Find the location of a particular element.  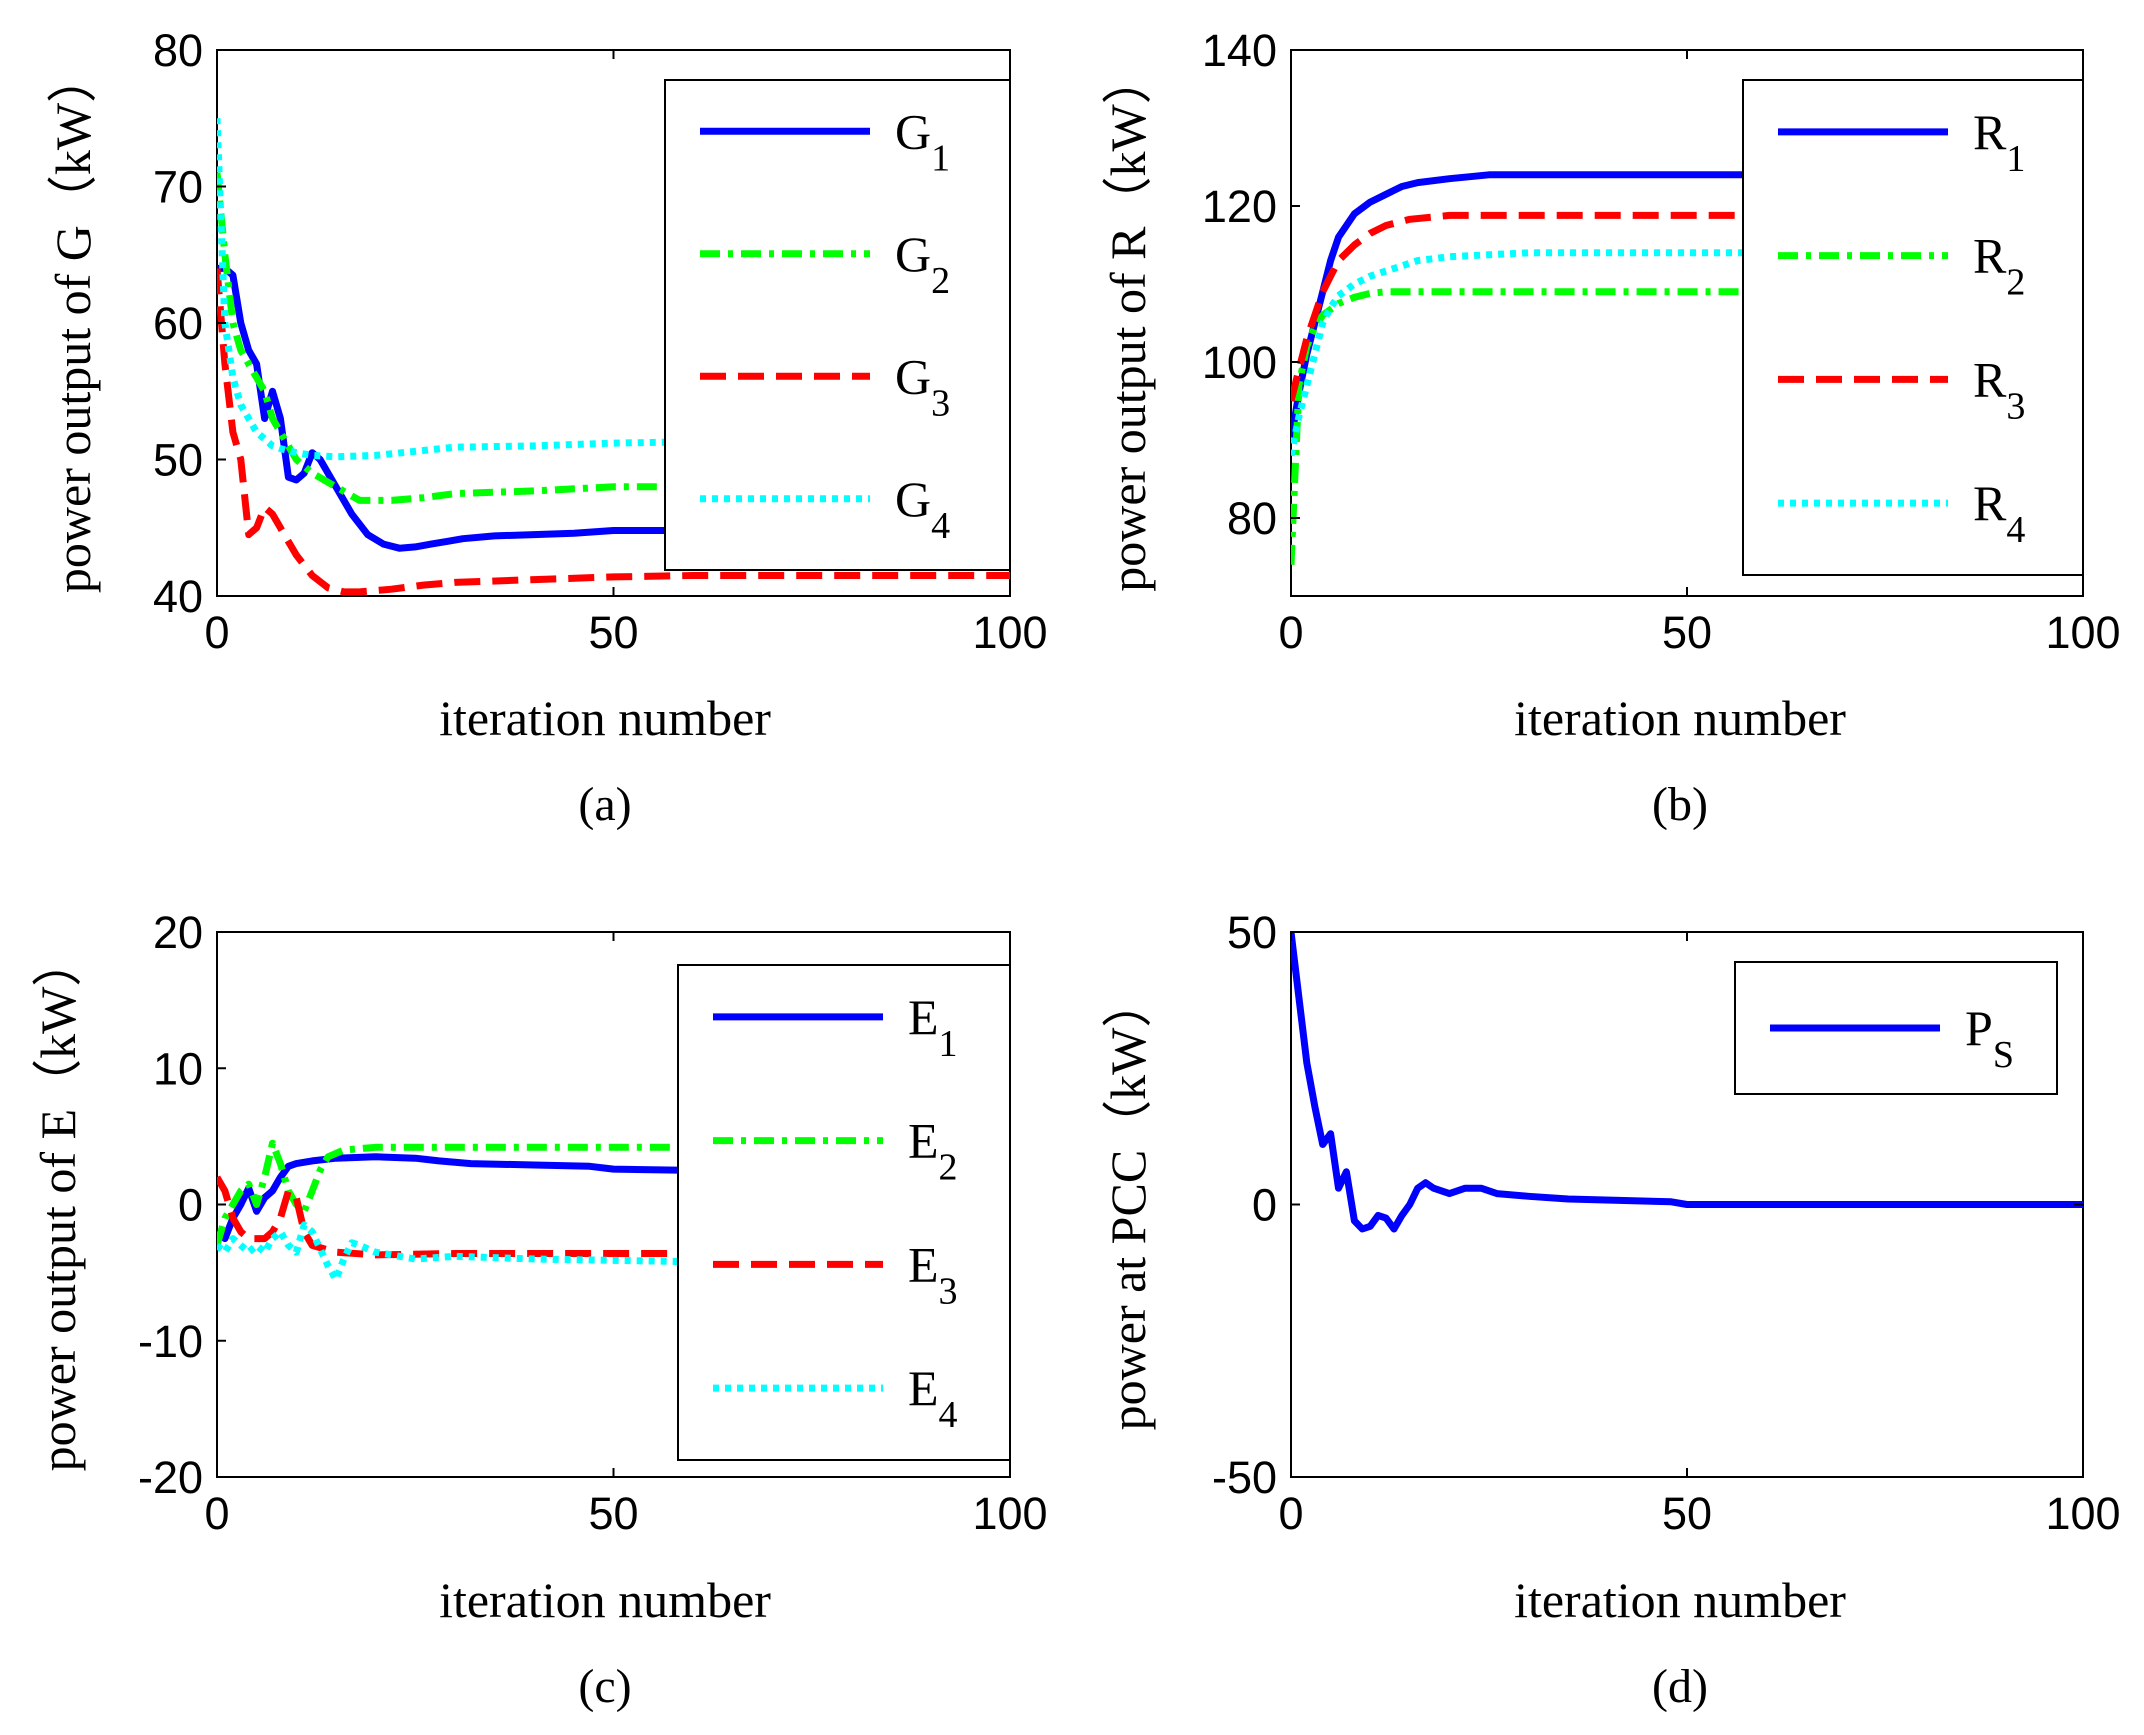

series-line-r3 is located at coordinates (1687, 306).